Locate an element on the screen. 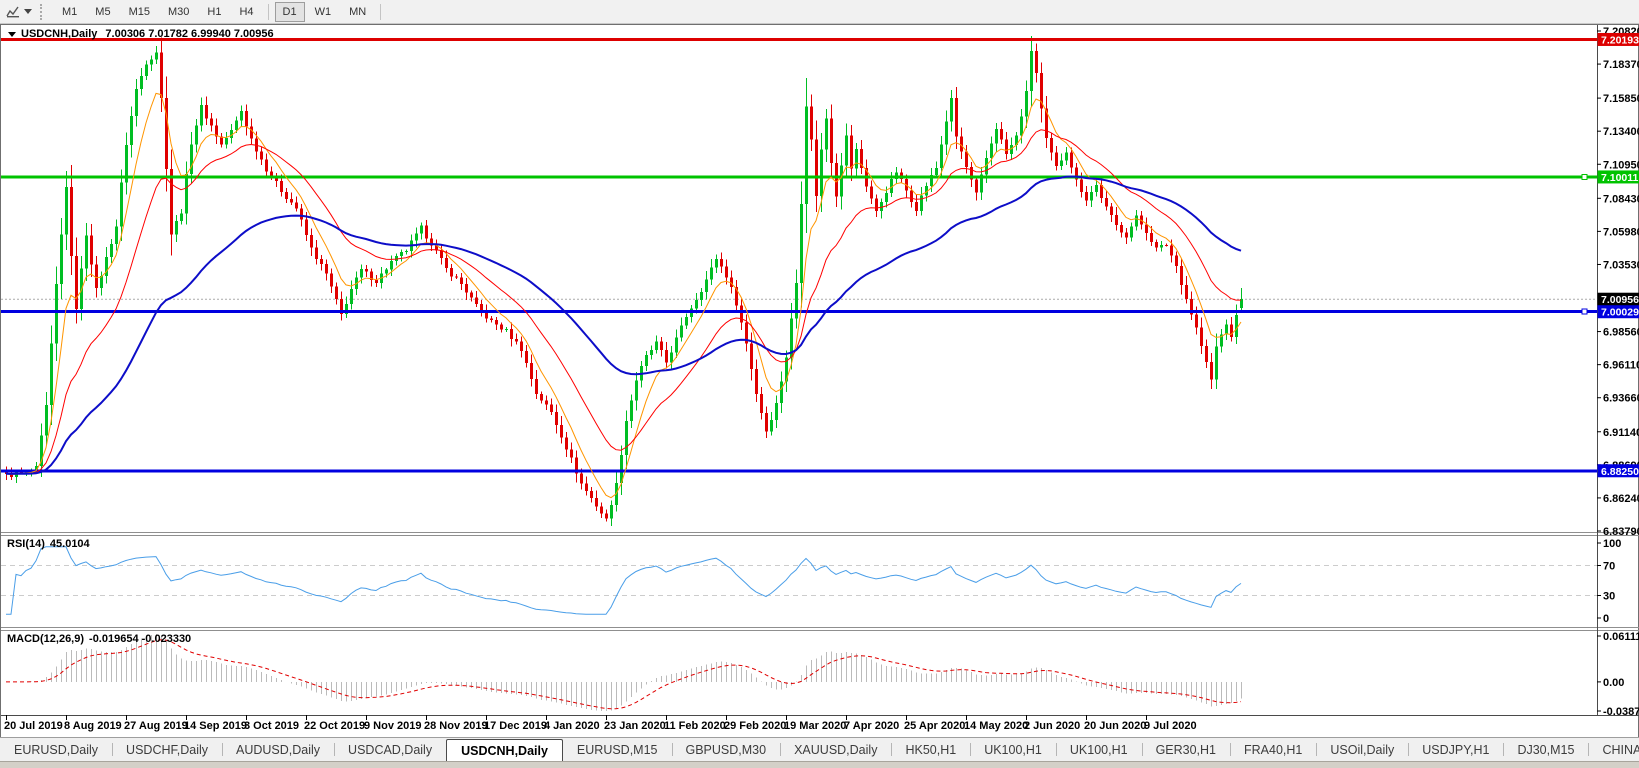 The width and height of the screenshot is (1639, 768). svg-text: 7.13400 is located at coordinates (1621, 132).